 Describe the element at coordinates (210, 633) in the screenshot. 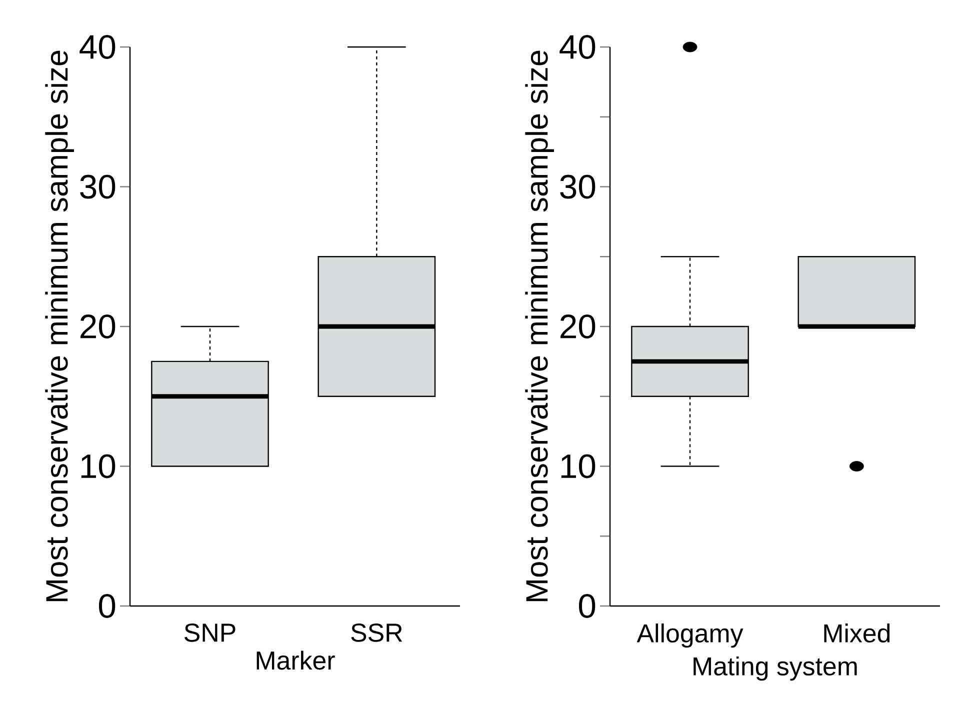

I see `x-tick-label: SNP` at that location.